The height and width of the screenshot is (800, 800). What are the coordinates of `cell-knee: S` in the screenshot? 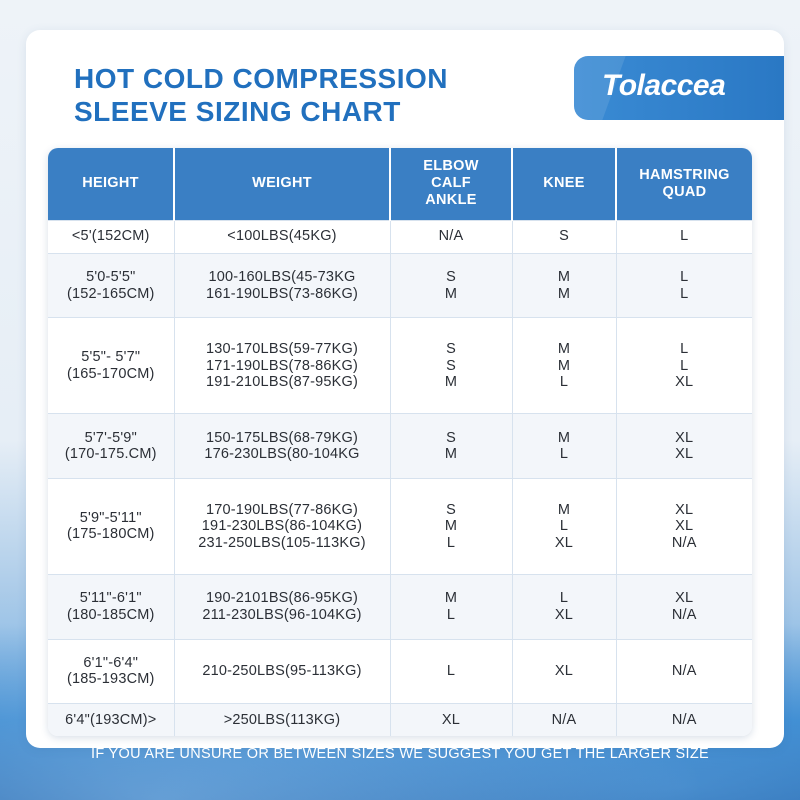 It's located at (563, 237).